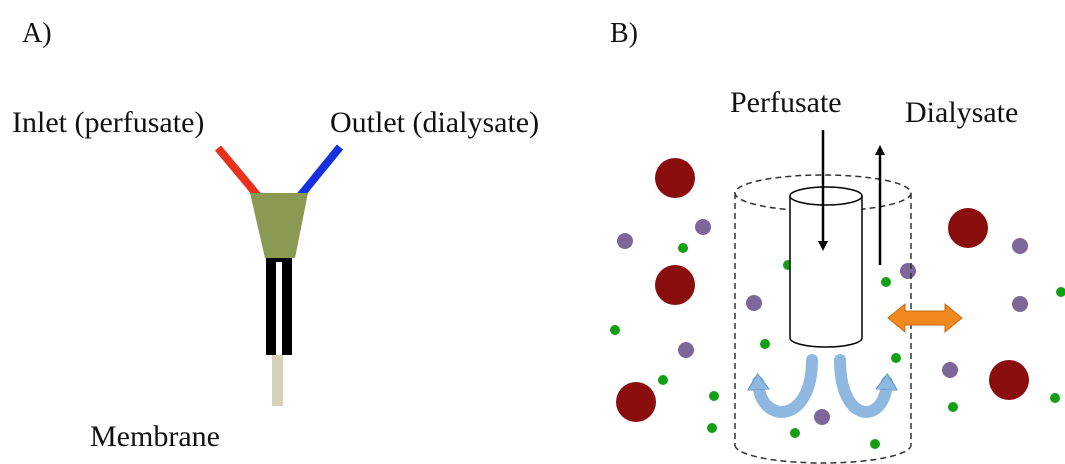  What do you see at coordinates (155, 436) in the screenshot?
I see `membrane-label: Membrane` at bounding box center [155, 436].